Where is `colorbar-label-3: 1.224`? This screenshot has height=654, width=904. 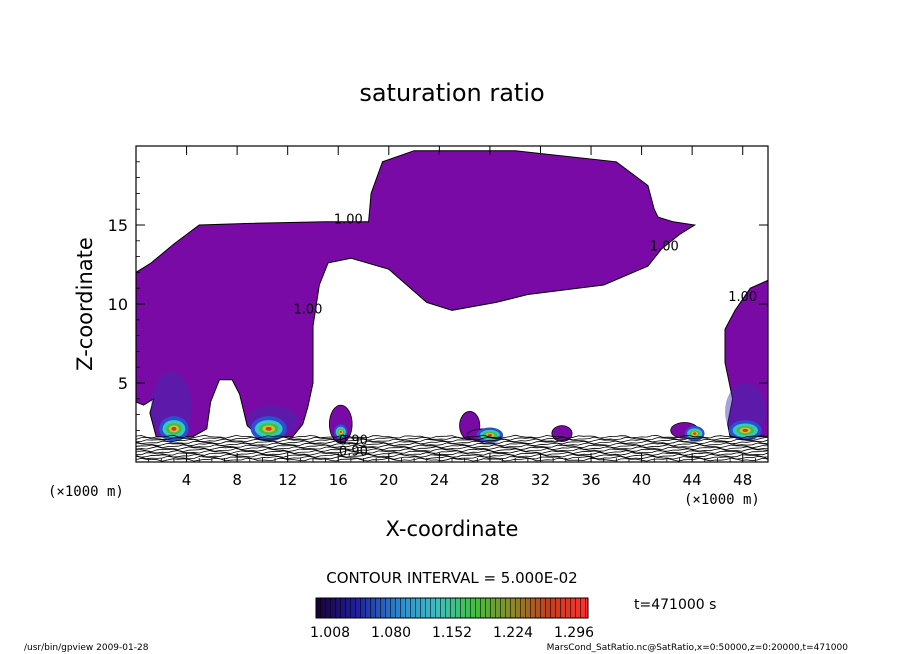 colorbar-label-3: 1.224 is located at coordinates (513, 633).